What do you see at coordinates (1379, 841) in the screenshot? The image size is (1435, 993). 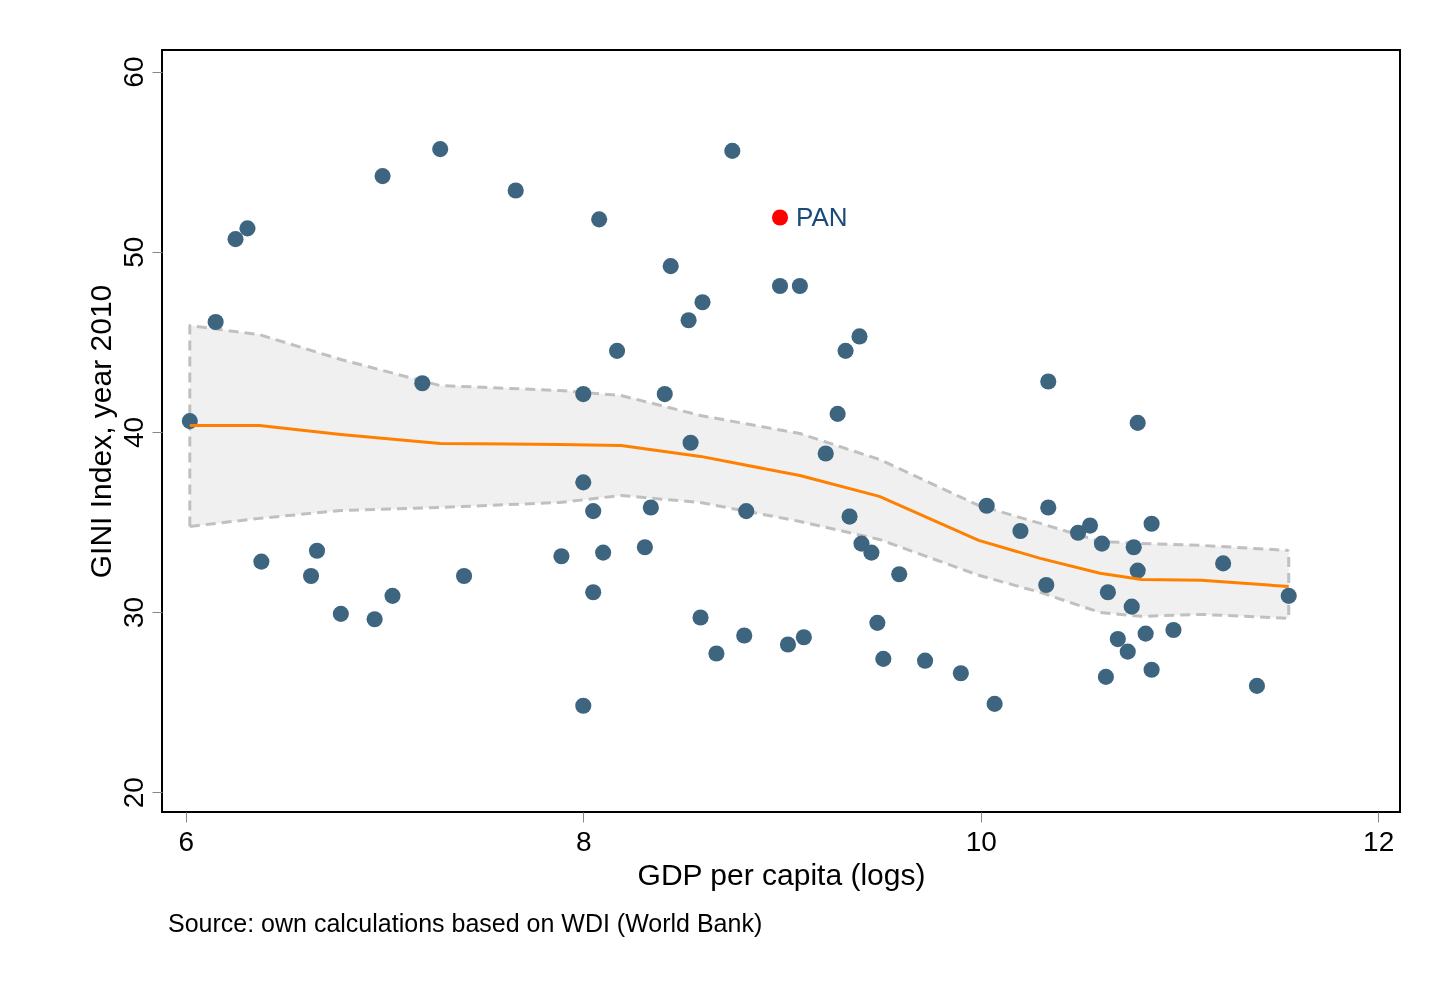 I see `x-tick-label: 12` at bounding box center [1379, 841].